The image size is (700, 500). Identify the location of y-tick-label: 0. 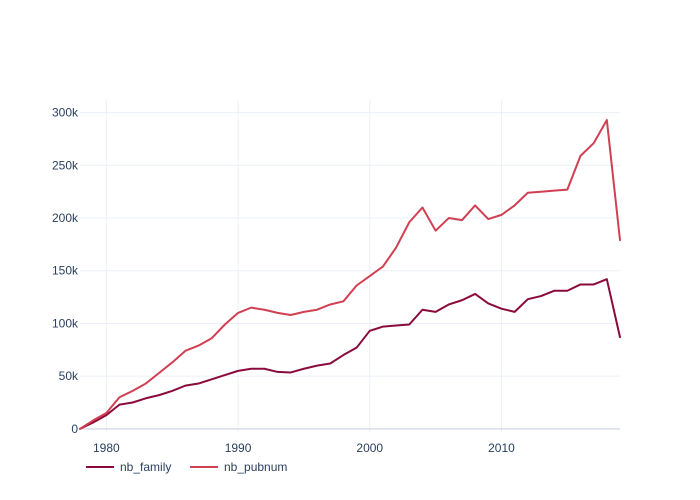
(74, 429).